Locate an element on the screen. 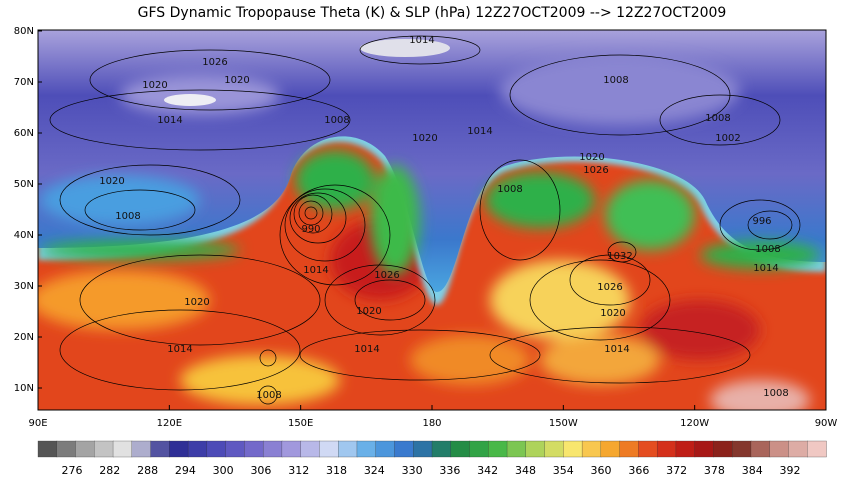 This screenshot has height=484, width=865. colorbar-label: 378 is located at coordinates (714, 470).